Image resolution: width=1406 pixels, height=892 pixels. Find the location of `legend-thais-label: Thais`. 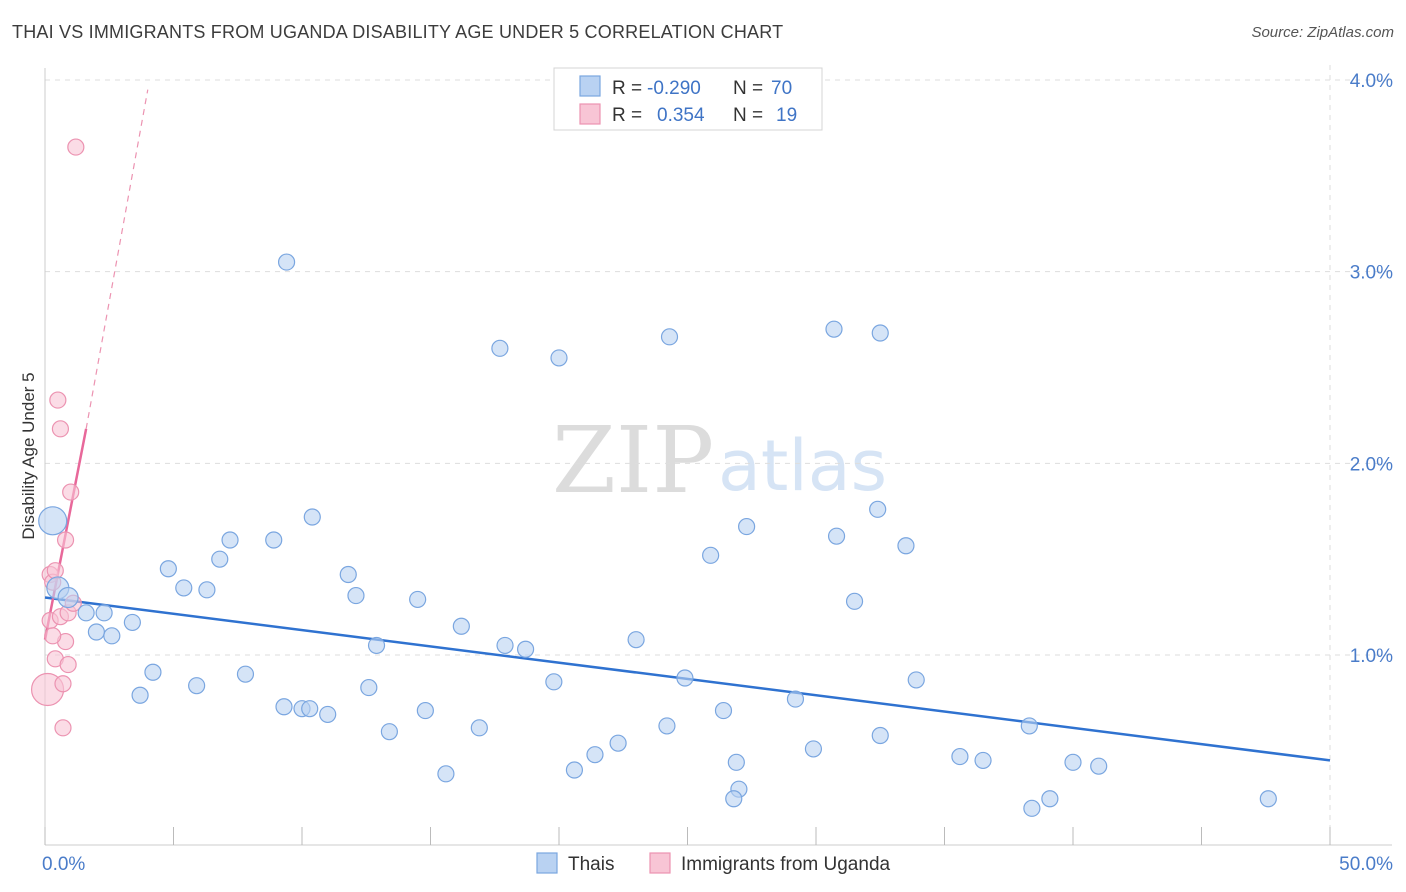

legend-thais-label: Thais is located at coordinates (591, 864).